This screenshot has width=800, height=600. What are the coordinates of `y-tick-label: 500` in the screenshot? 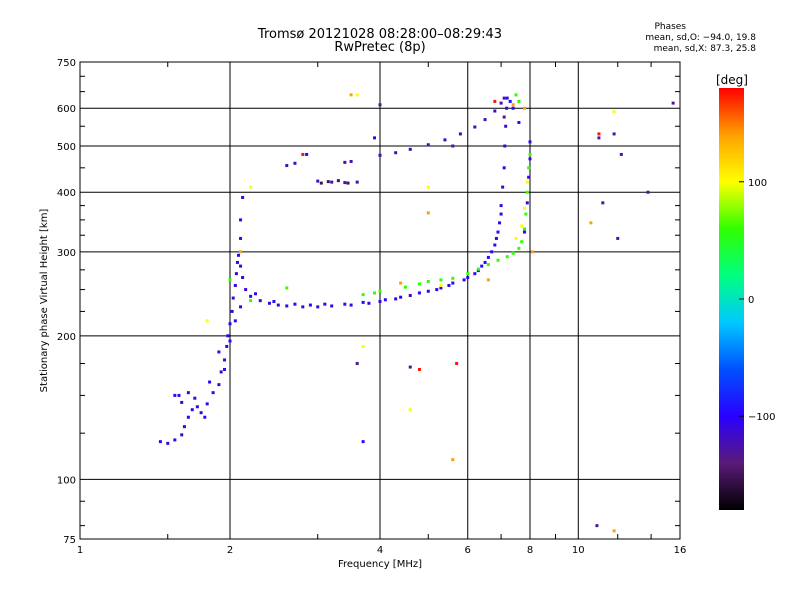 It's located at (66, 147).